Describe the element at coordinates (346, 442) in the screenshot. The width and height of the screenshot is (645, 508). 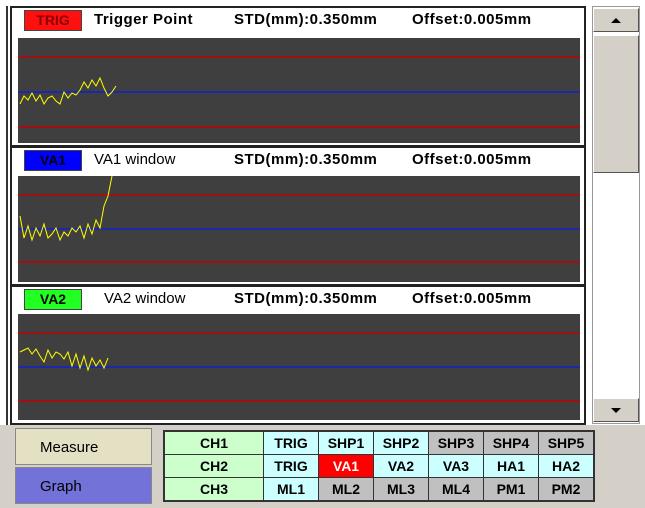
I see `cell: SHP1` at that location.